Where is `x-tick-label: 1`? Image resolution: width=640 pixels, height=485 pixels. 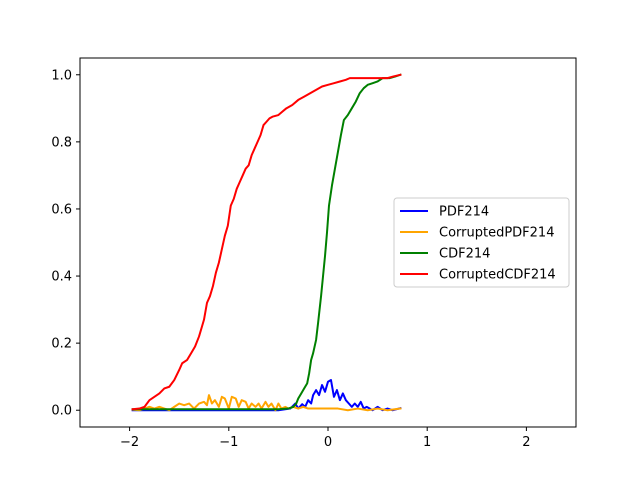 x-tick-label: 1 is located at coordinates (427, 442).